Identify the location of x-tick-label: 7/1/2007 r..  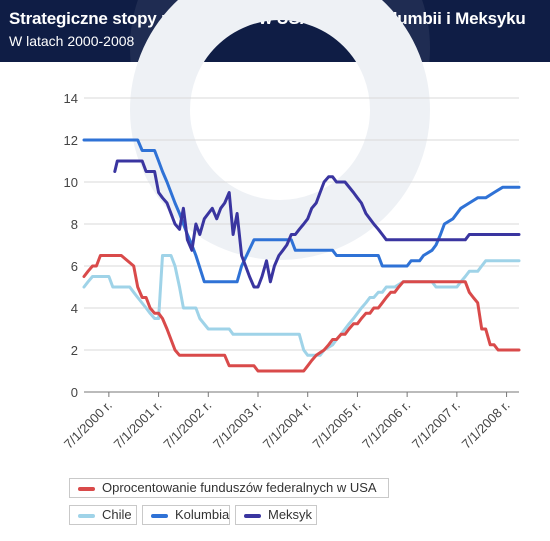
(436, 425).